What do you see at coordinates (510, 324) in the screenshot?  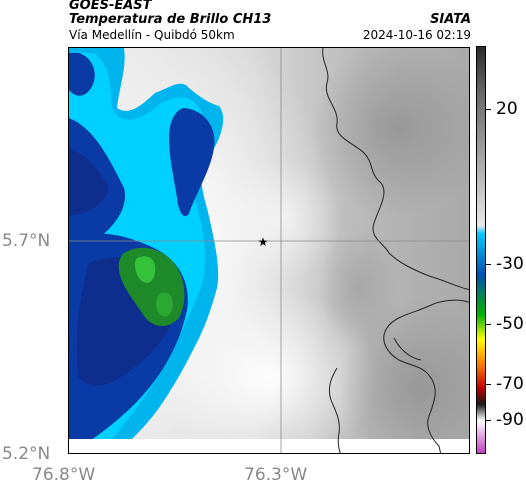 I see `colorbar-label-neg50: -50` at bounding box center [510, 324].